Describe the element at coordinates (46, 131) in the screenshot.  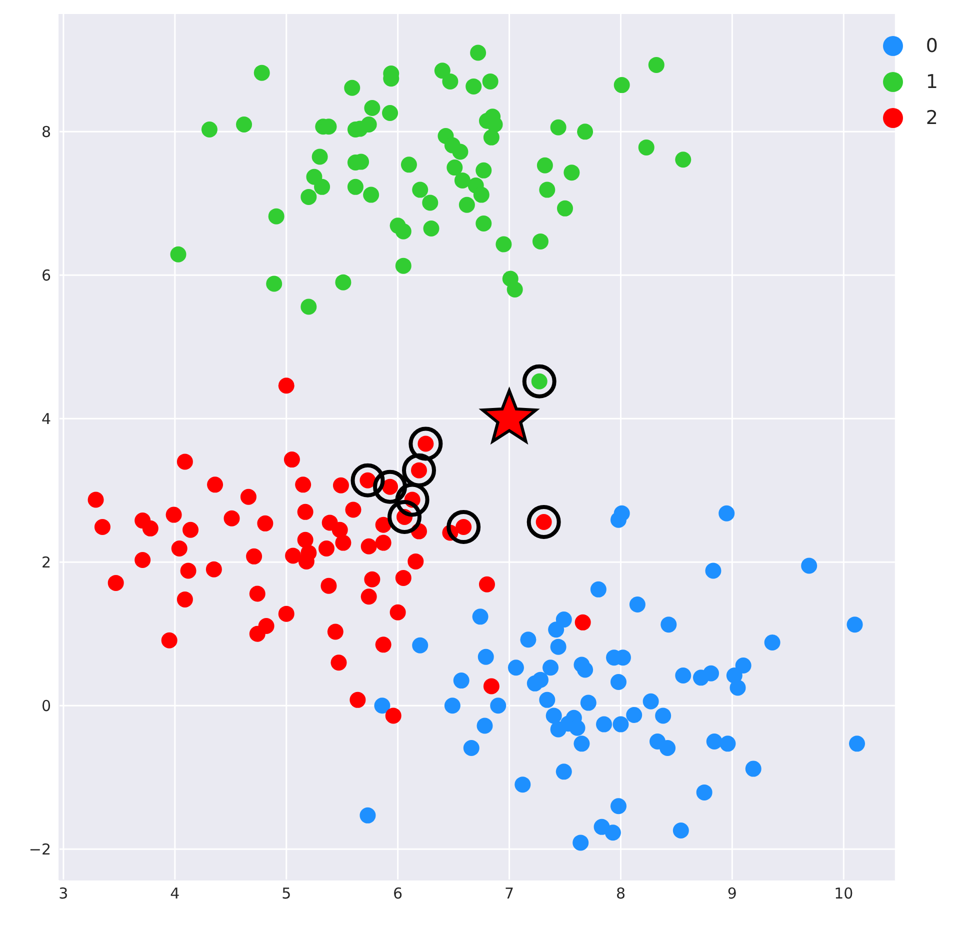
I see `y-tick-label: 8` at that location.